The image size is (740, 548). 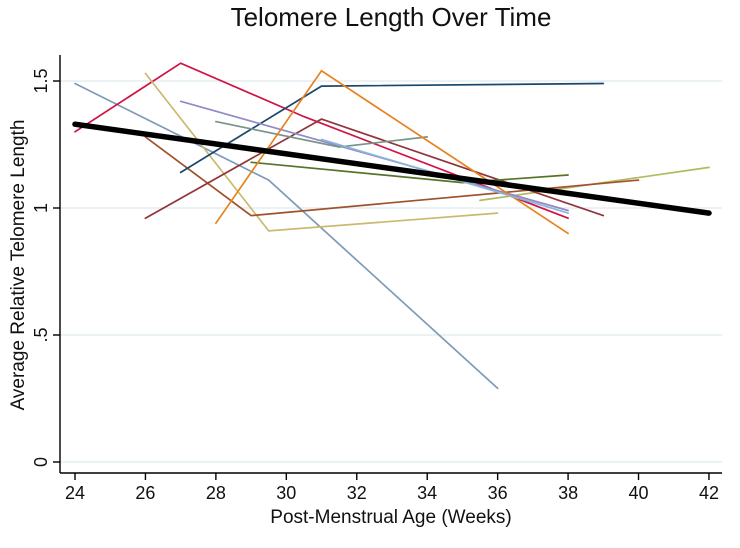 What do you see at coordinates (498, 493) in the screenshot?
I see `x-tick-label: 36` at bounding box center [498, 493].